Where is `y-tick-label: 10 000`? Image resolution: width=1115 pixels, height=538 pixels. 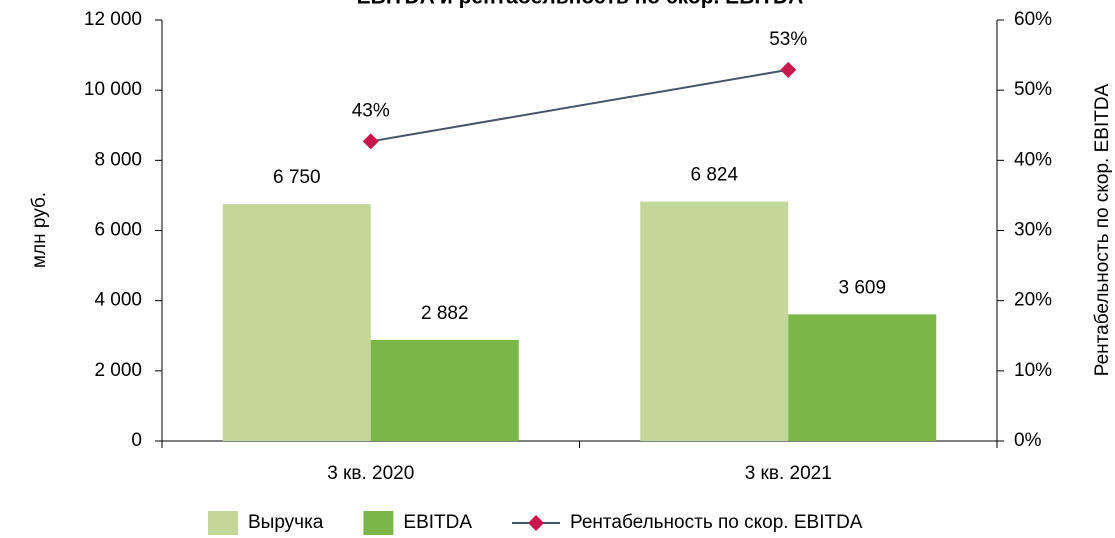 y-tick-label: 10 000 is located at coordinates (113, 89).